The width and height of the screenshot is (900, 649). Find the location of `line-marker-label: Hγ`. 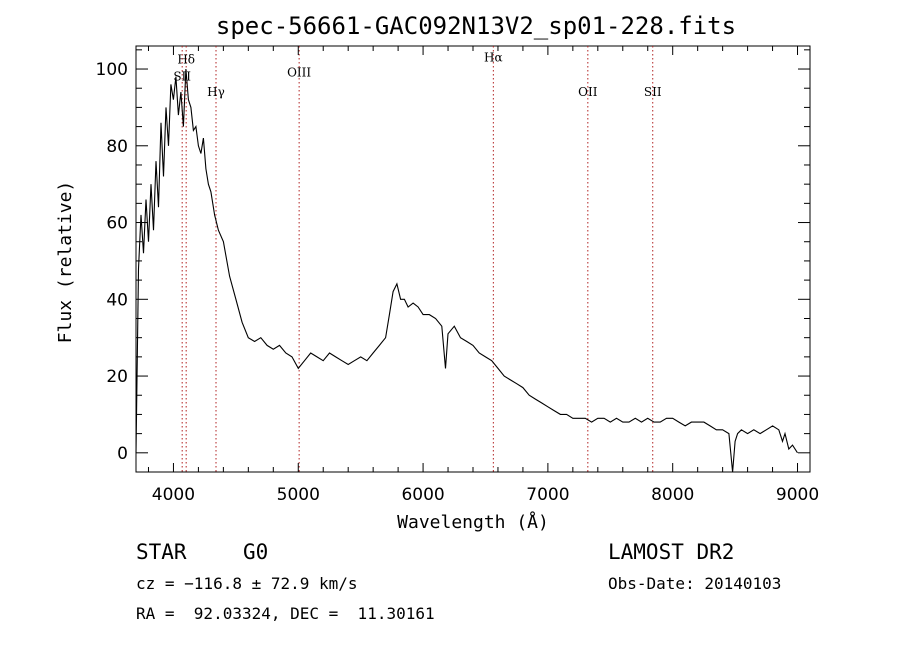

line-marker-label: Hγ is located at coordinates (216, 92).